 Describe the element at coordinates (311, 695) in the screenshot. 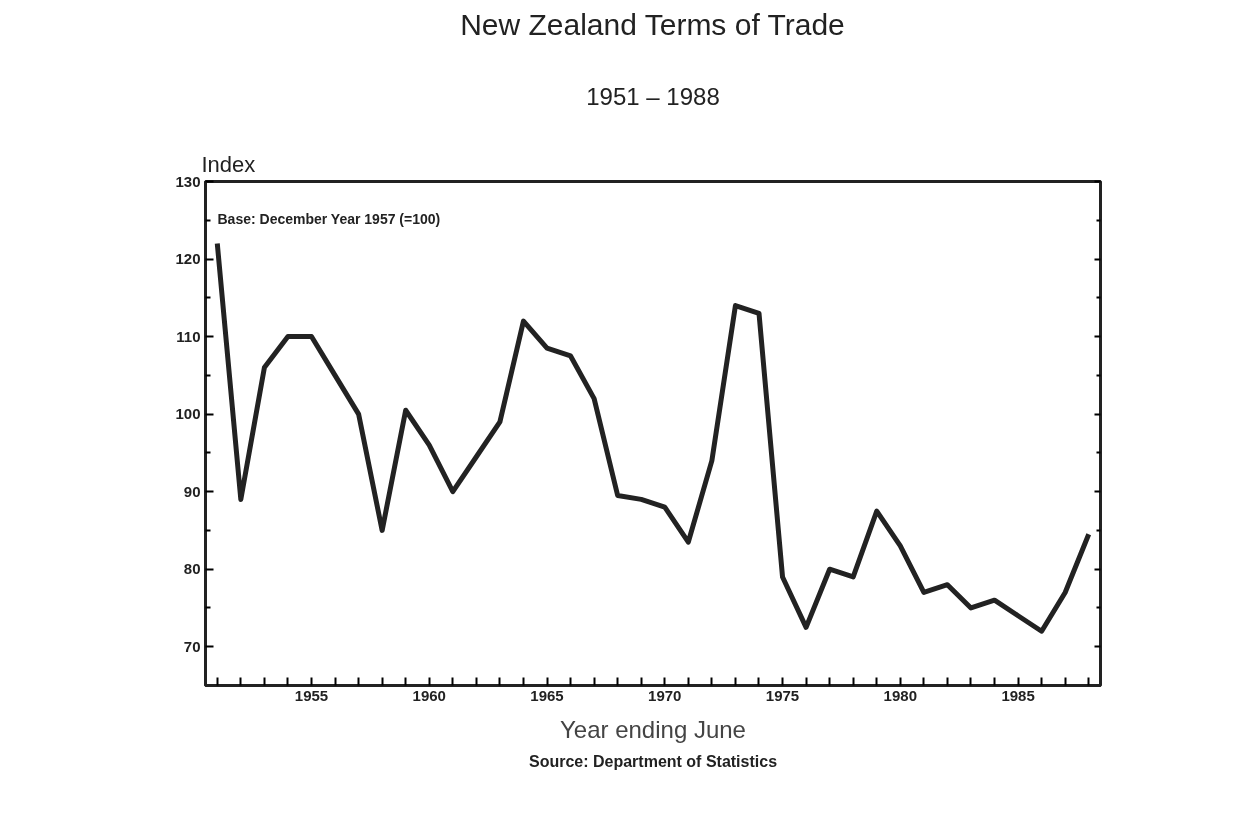

I see `x-tick-label: 1955` at that location.